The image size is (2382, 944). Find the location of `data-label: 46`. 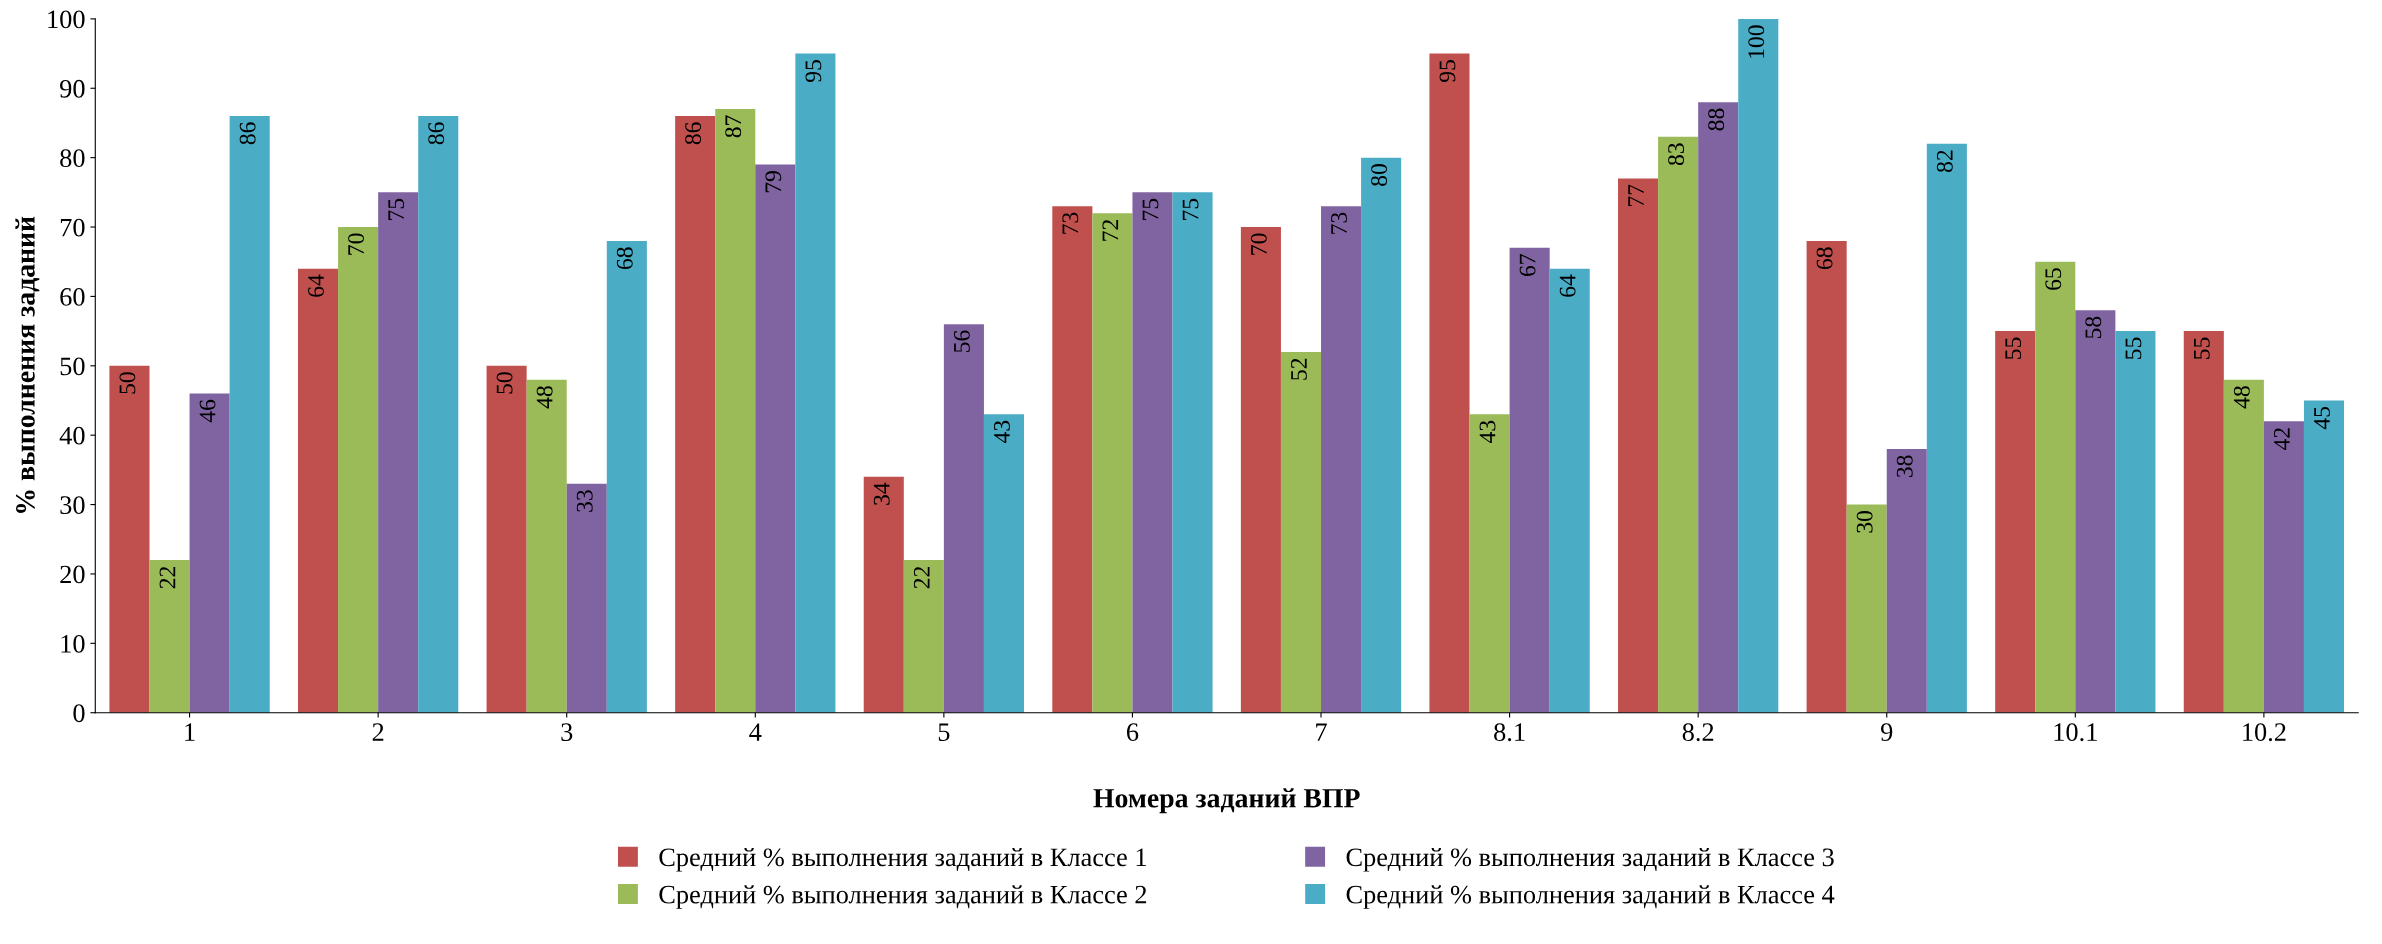

data-label: 46 is located at coordinates (207, 411).